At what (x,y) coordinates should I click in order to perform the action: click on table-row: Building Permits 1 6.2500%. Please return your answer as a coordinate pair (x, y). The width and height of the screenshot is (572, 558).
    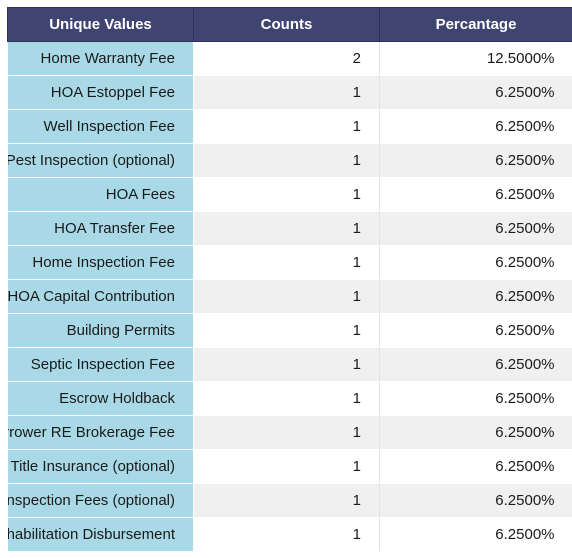
    Looking at the image, I should click on (289, 330).